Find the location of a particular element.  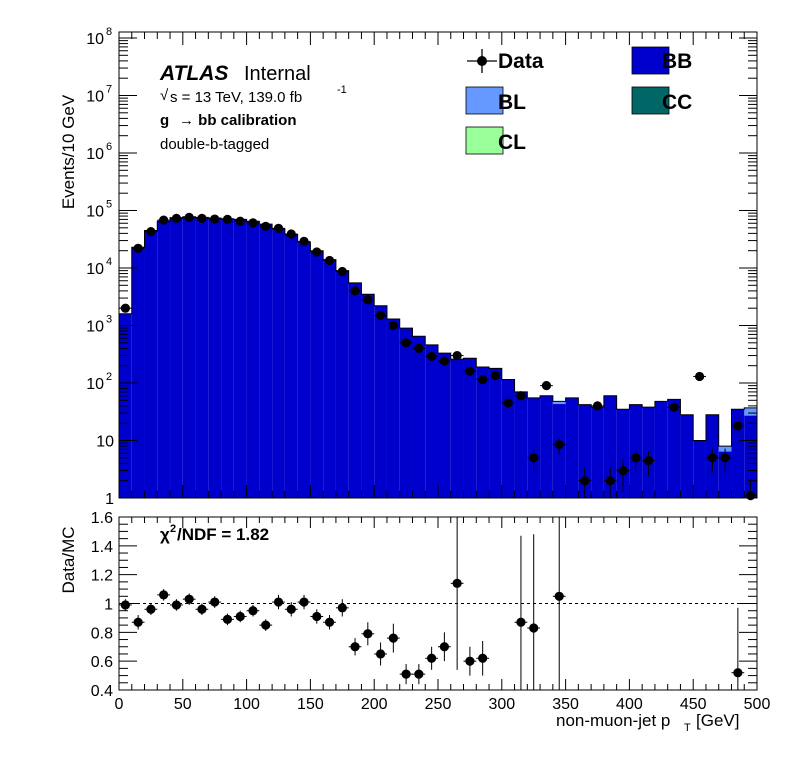

legend-swatch-bb is located at coordinates (650, 60).